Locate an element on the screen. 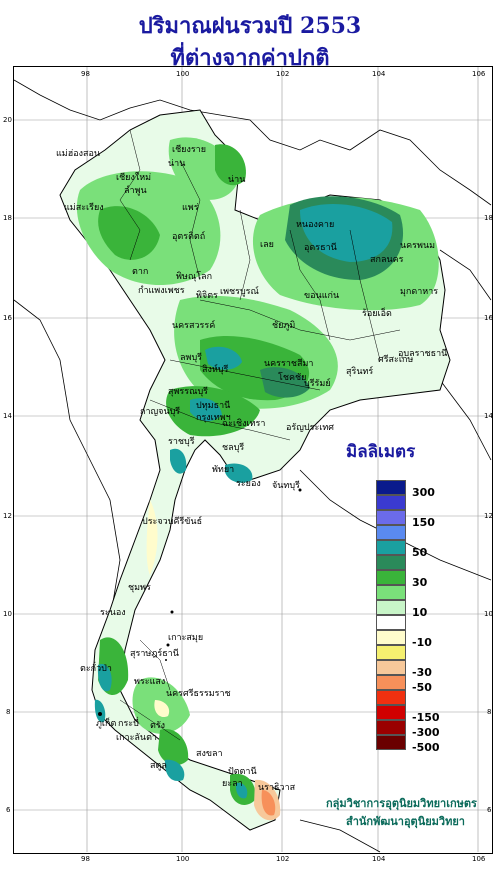  x-tick-top: 104 is located at coordinates (379, 74).